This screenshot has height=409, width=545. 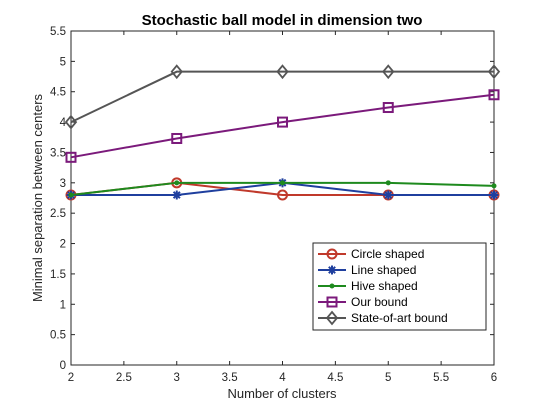 I want to click on legend-label: State-of-art bound, so click(x=399, y=318).